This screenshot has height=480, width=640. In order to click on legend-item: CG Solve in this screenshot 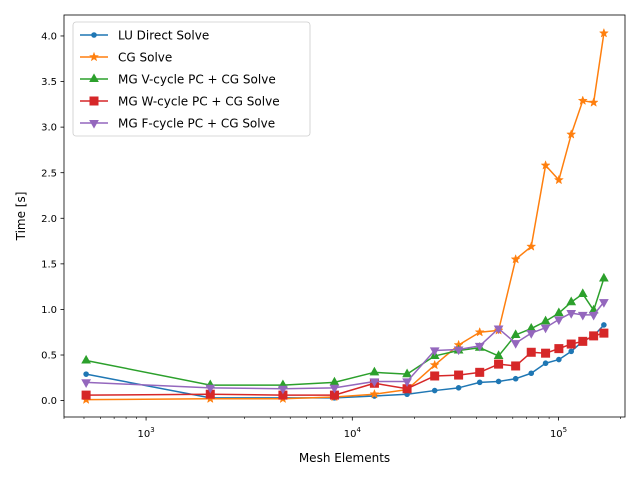, I will do `click(126, 58)`.